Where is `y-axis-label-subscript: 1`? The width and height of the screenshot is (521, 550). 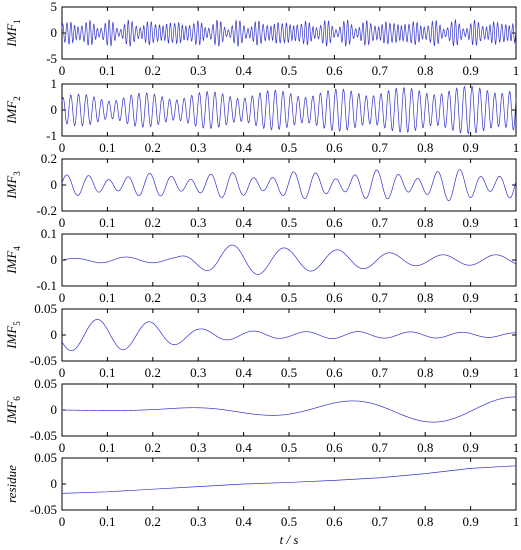
y-axis-label-subscript: 1 is located at coordinates (17, 21).